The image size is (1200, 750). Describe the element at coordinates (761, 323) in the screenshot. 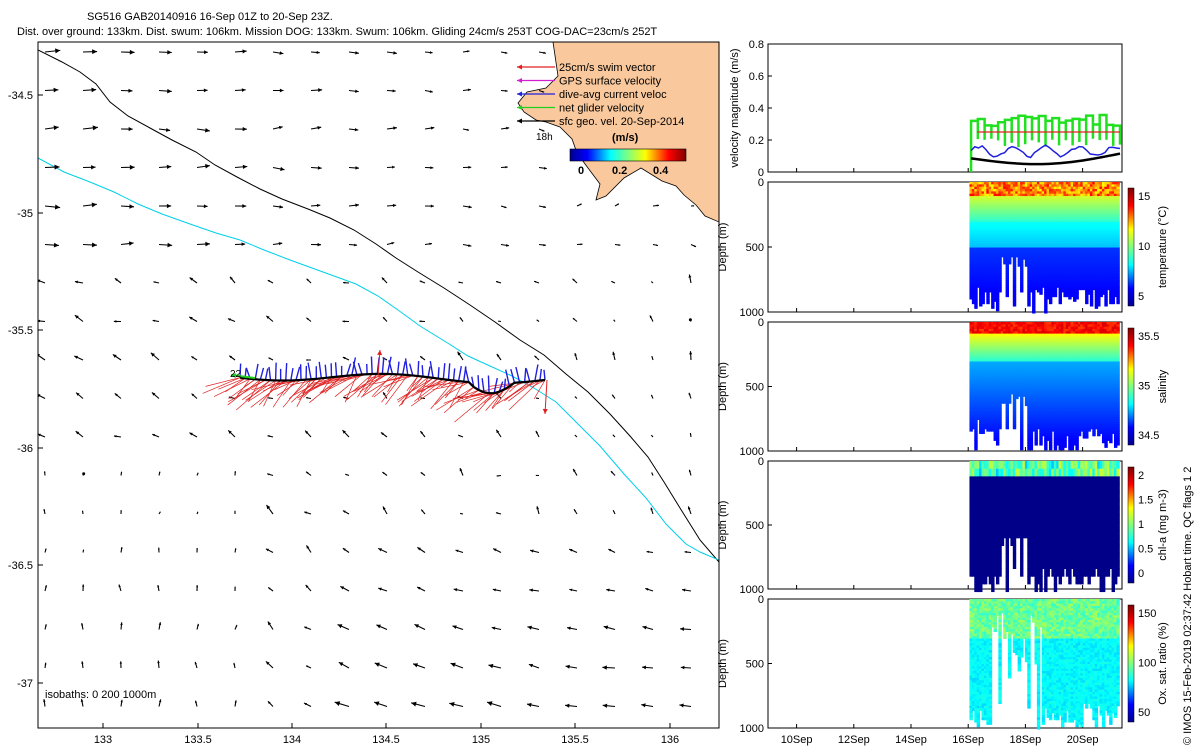

I see `y-tick-label: 0` at that location.